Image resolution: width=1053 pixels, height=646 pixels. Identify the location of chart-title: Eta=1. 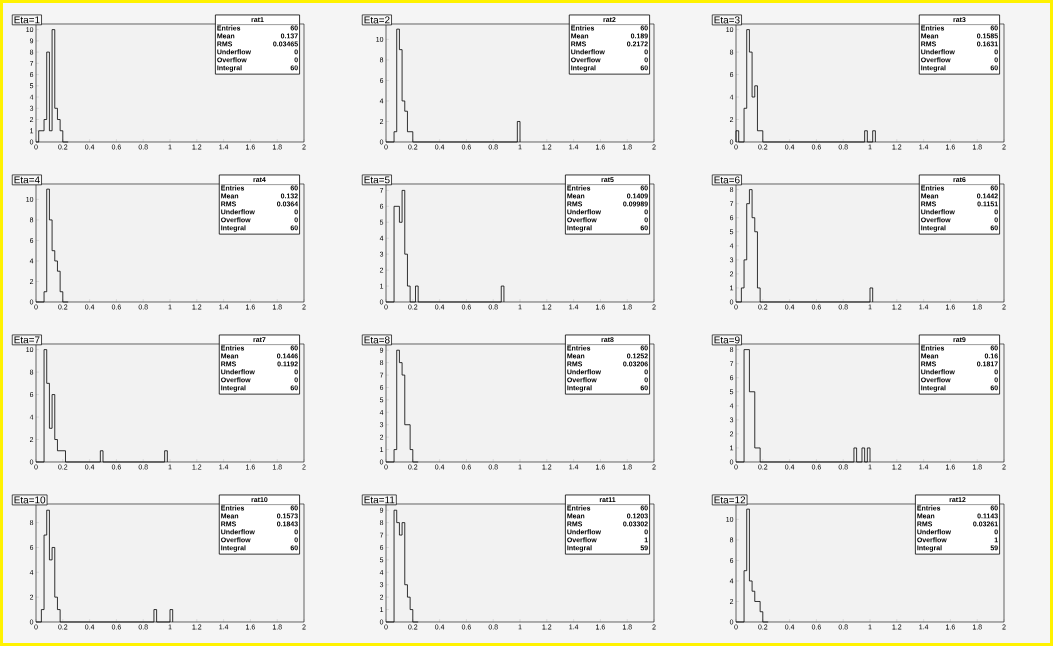
(27, 20).